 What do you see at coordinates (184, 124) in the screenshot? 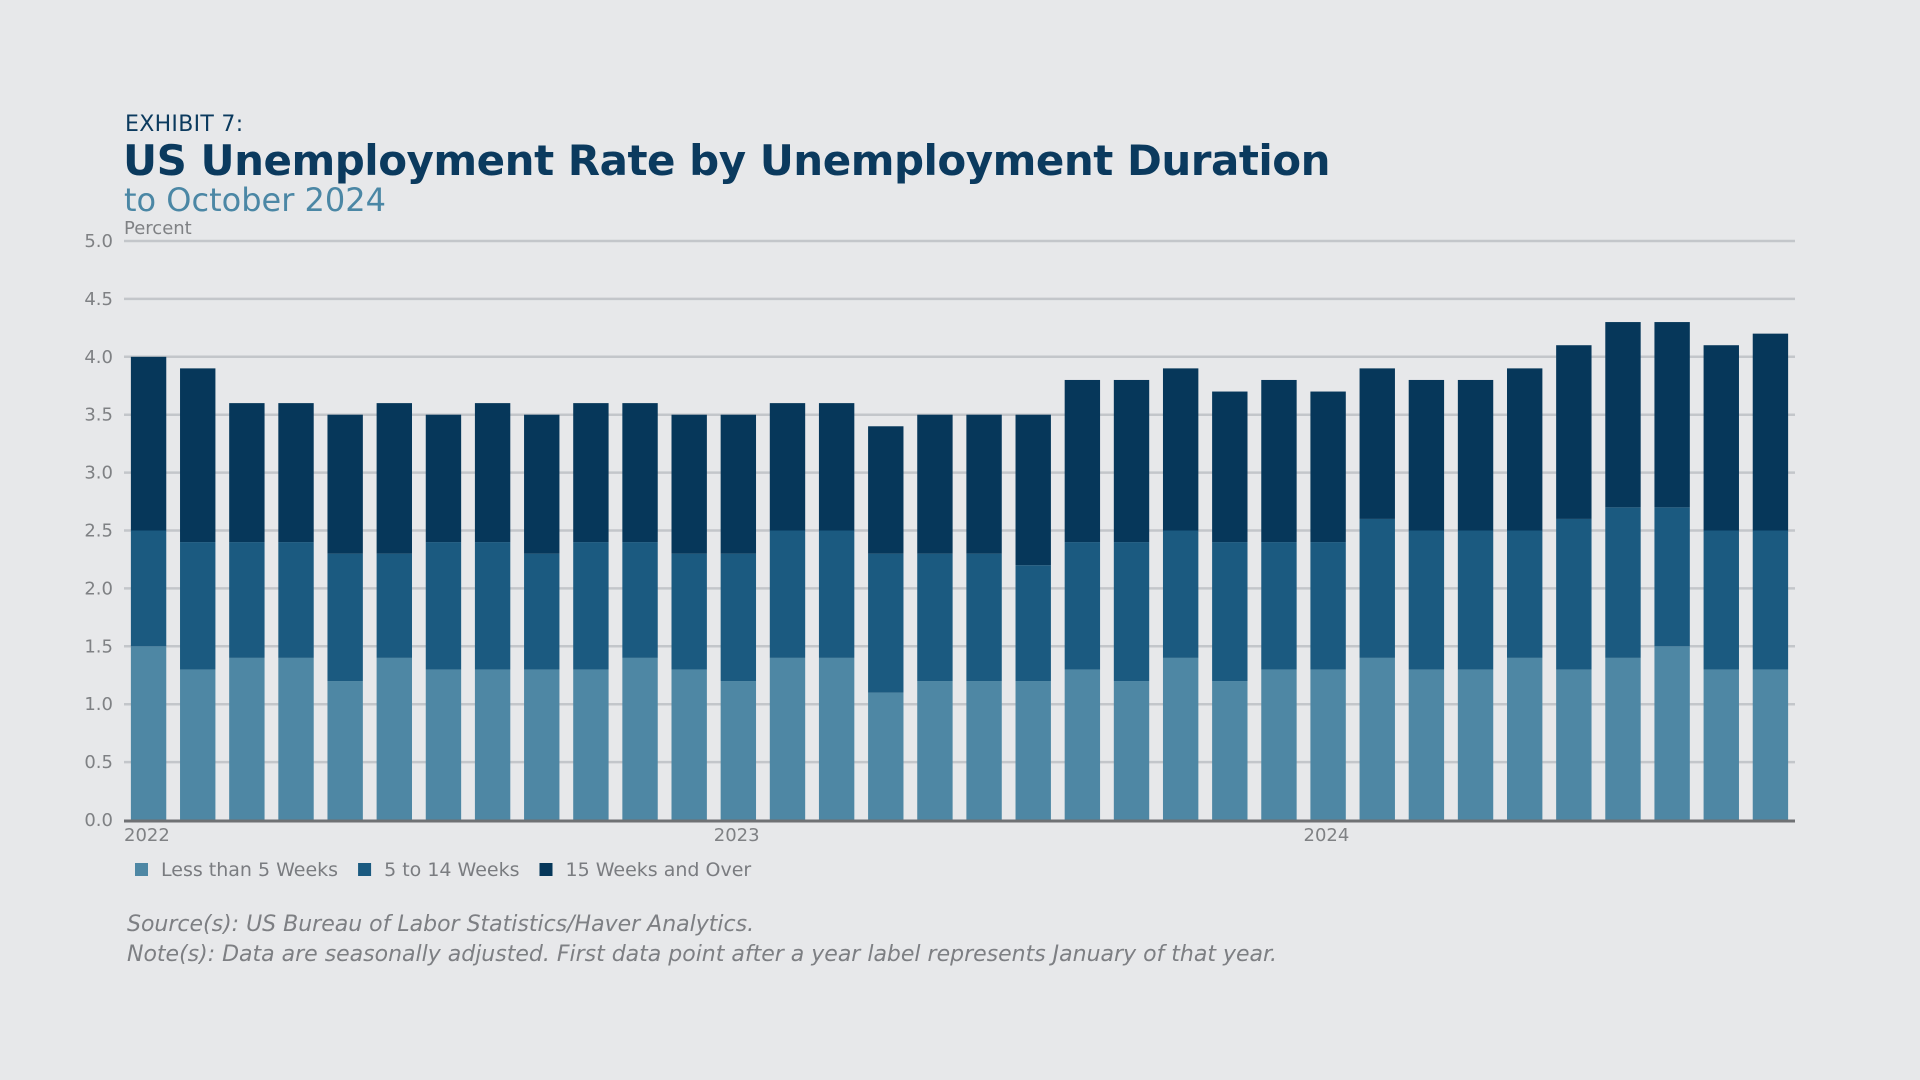
I see `exhibit-label: EXHIBIT 7:` at bounding box center [184, 124].